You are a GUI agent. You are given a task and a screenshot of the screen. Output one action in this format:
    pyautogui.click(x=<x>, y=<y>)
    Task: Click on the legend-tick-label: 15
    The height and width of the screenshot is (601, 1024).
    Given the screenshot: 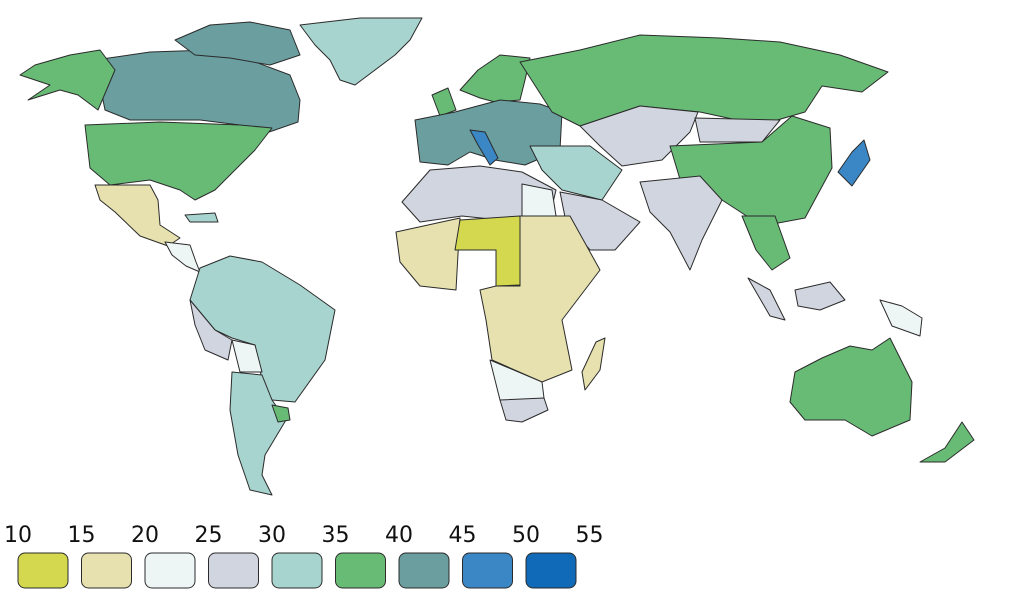 What is the action you would take?
    pyautogui.click(x=82, y=535)
    